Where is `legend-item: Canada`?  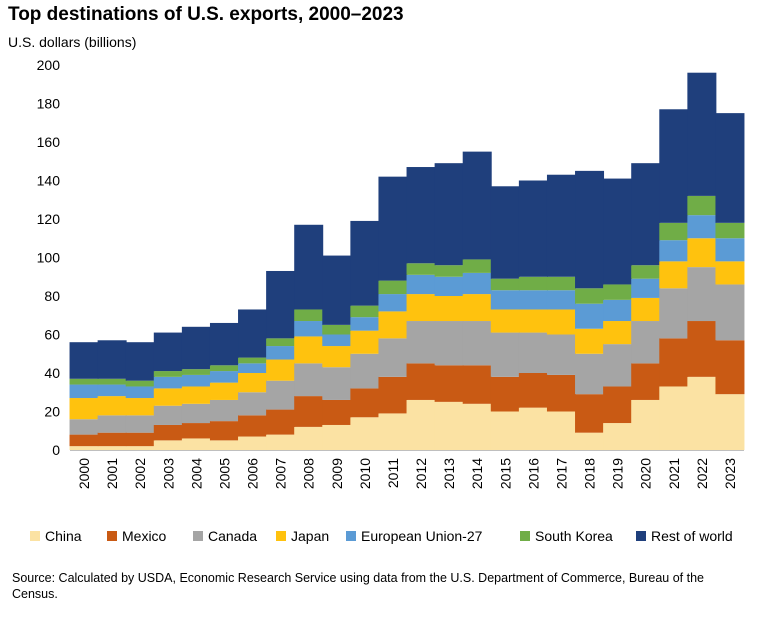 legend-item: Canada is located at coordinates (225, 536).